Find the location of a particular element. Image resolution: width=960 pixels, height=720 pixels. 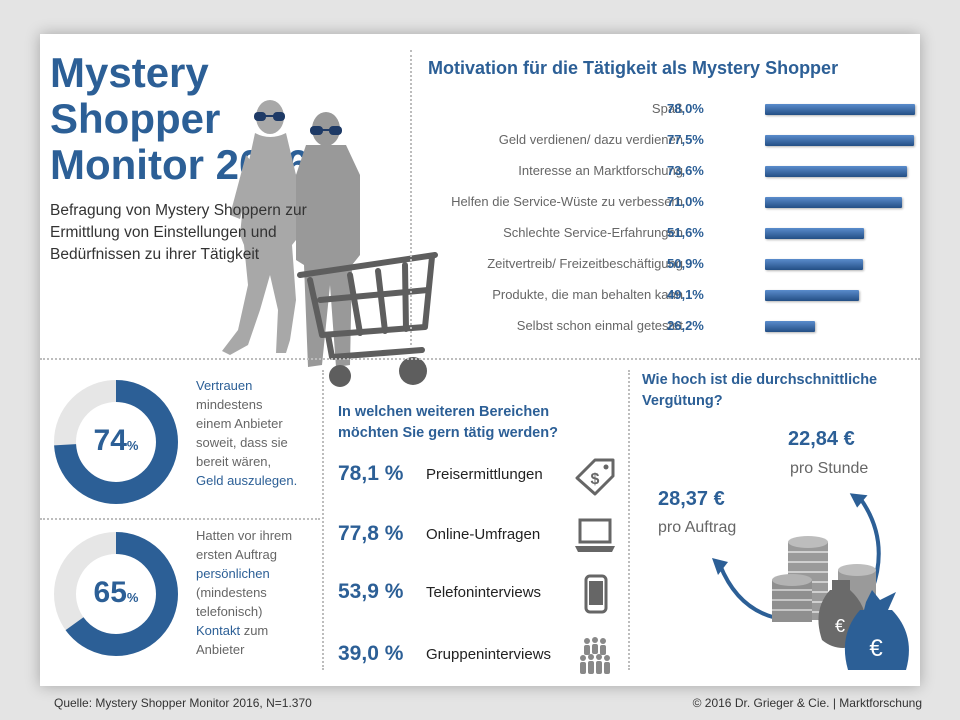

motivation-label: Interesse an Marktforschung is located at coordinates (600, 170).